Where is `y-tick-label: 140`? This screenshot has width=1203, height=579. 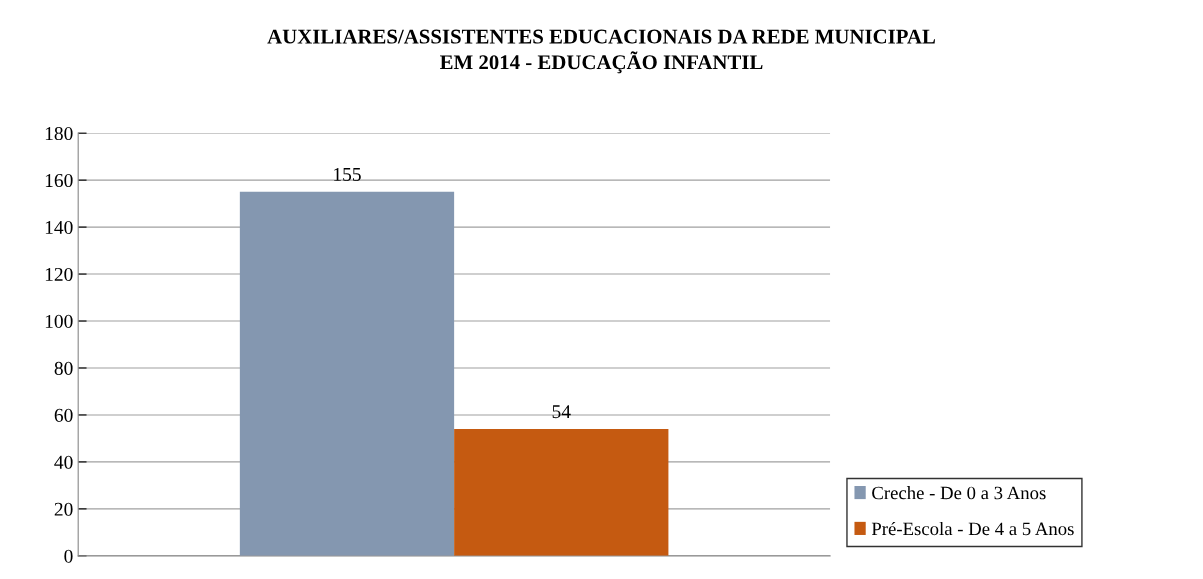
y-tick-label: 140 is located at coordinates (59, 227).